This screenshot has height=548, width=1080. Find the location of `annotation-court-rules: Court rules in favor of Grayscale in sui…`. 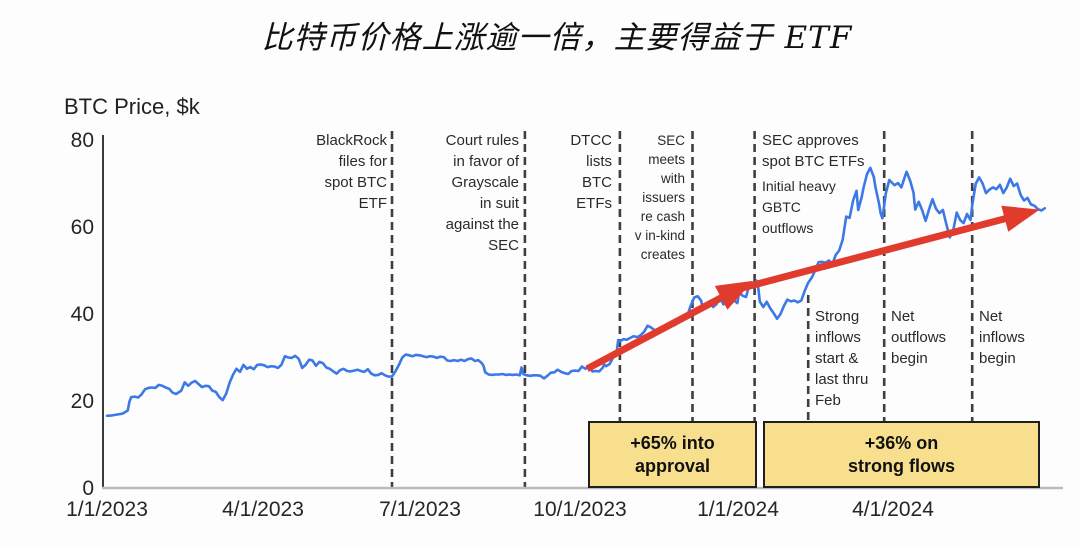

annotation-court-rules: Court rules in favor of Grayscale in sui… is located at coordinates (482, 193).